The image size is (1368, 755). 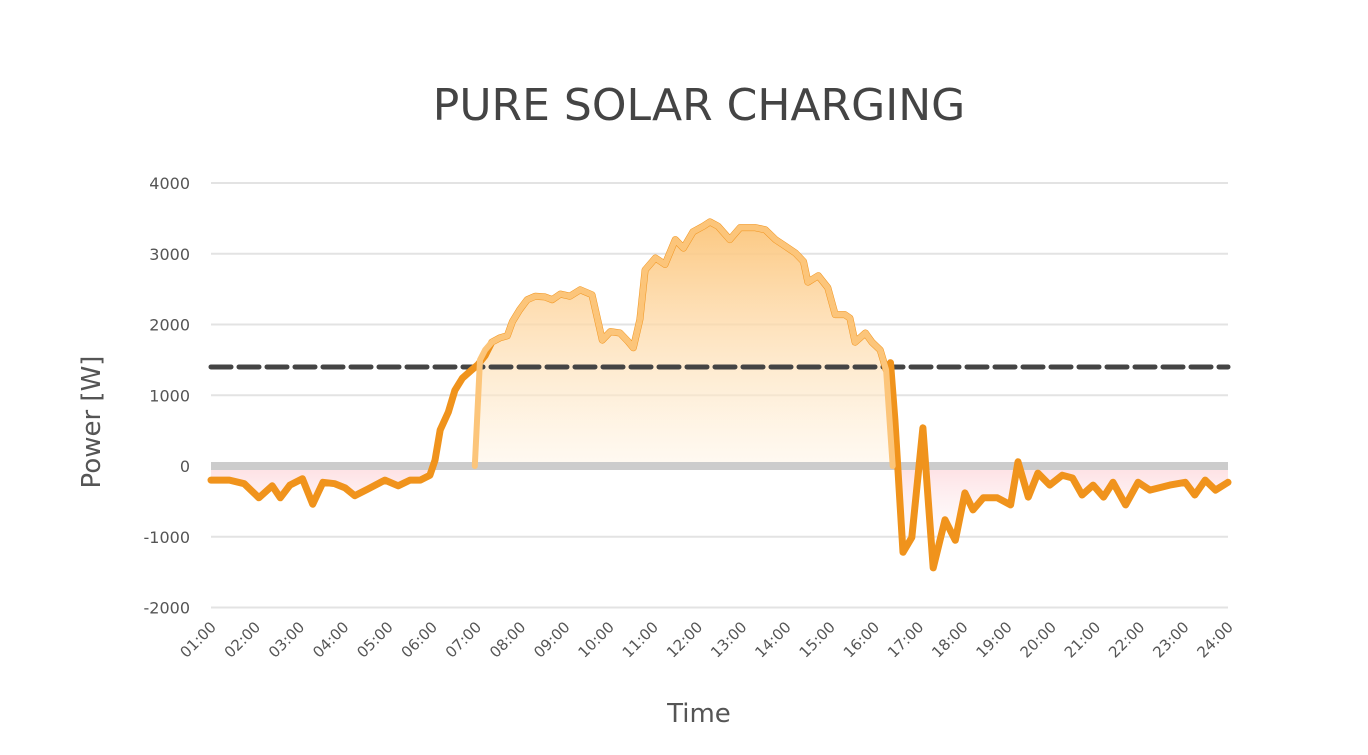 I want to click on chart-title: PURE SOLAR CHARGING, so click(x=699, y=105).